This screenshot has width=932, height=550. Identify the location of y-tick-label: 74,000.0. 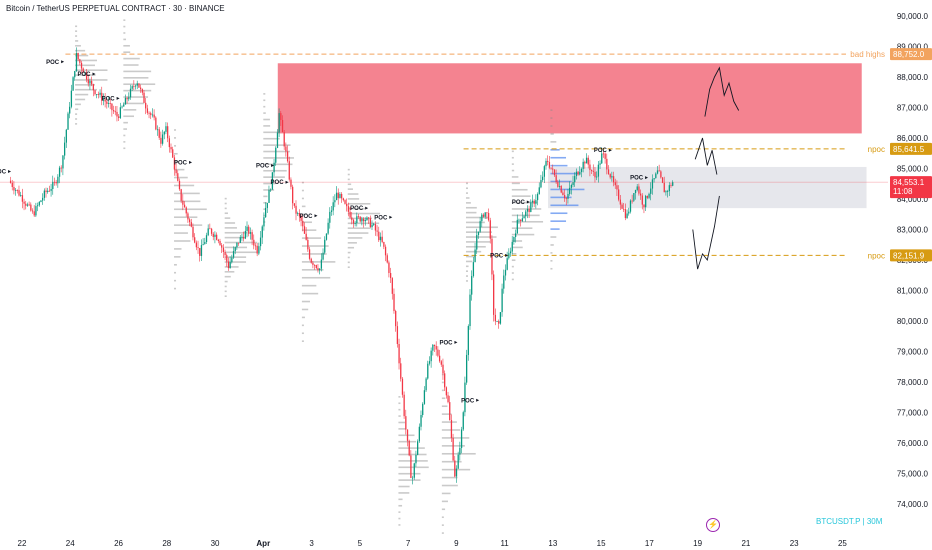
(913, 504).